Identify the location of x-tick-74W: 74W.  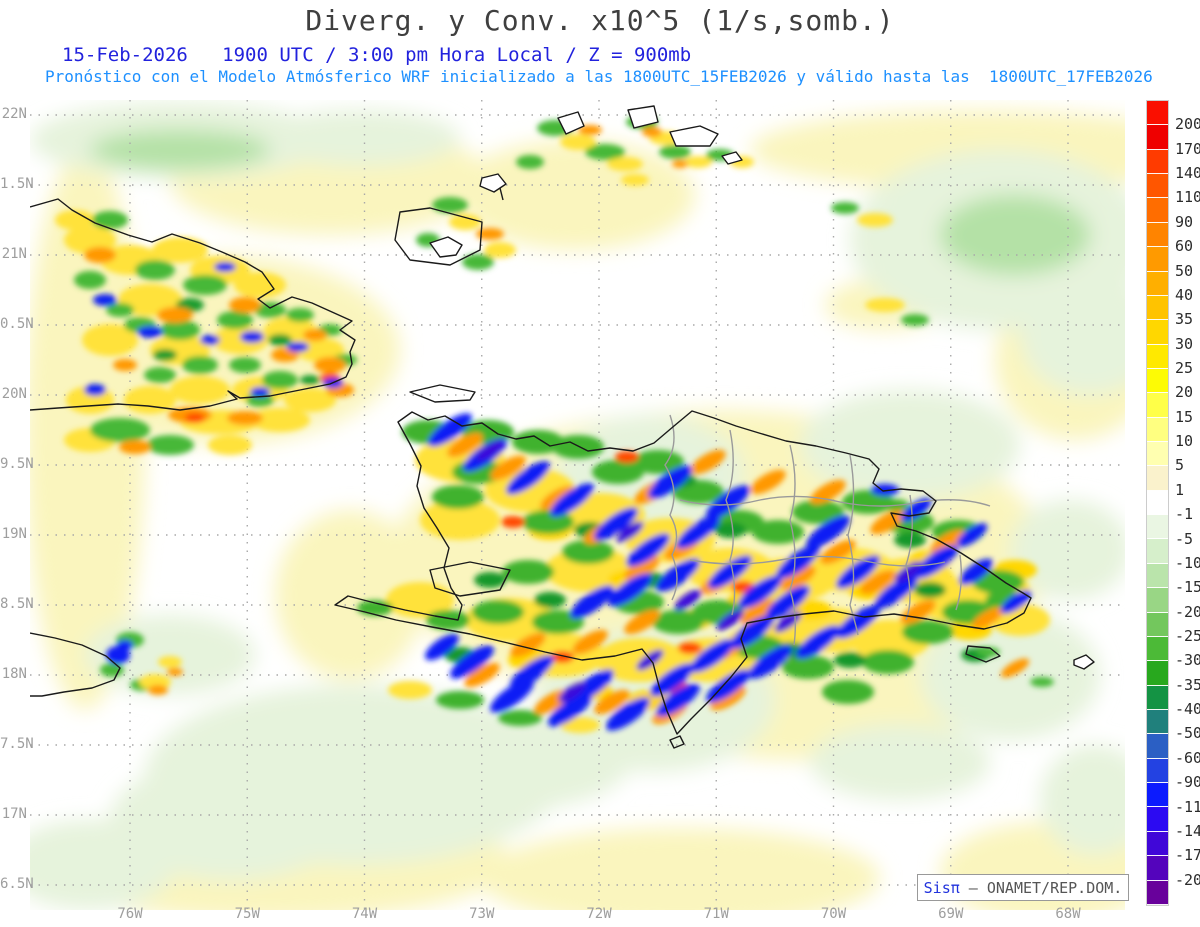
(364, 914).